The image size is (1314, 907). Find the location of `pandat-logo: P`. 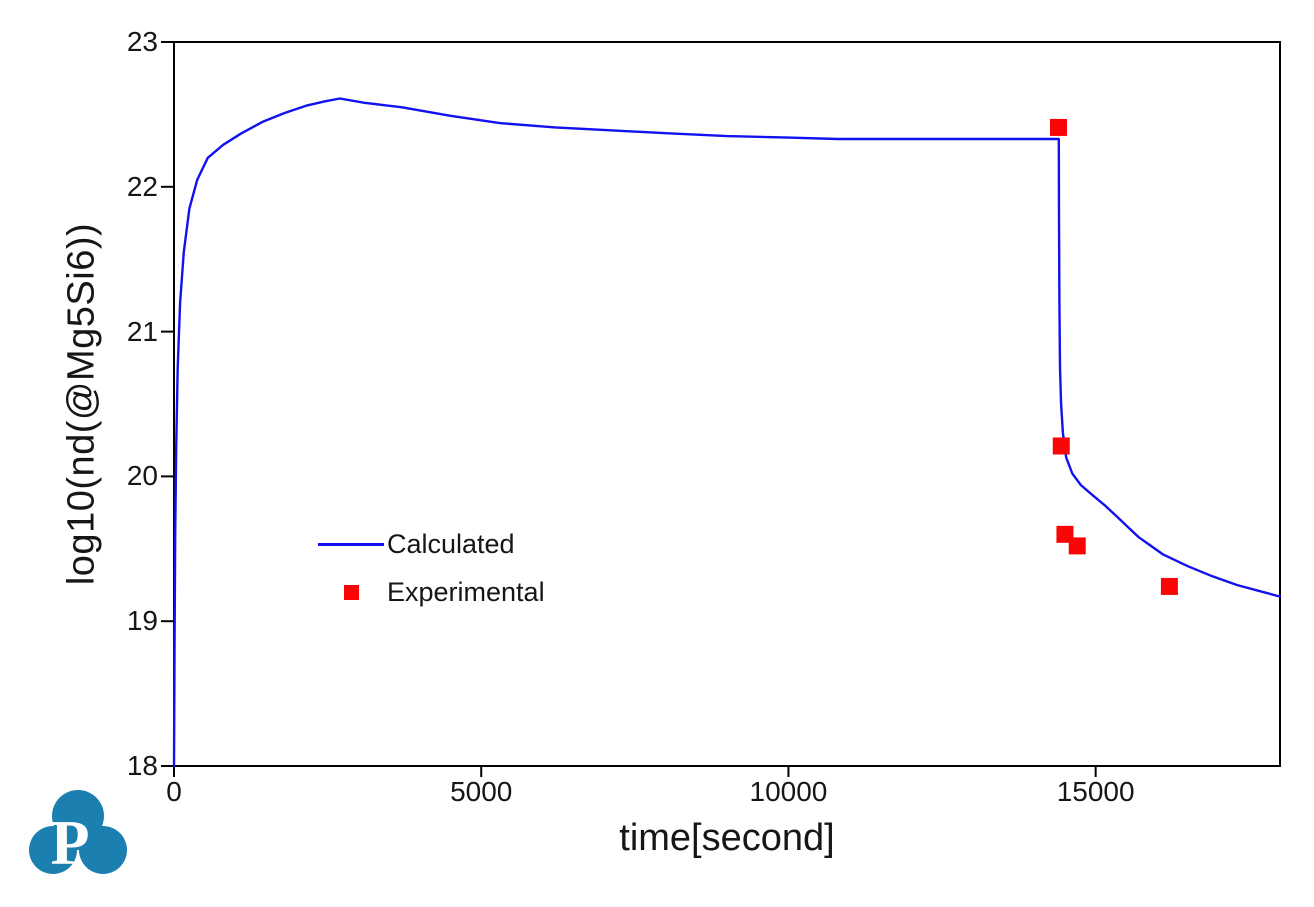

pandat-logo: P is located at coordinates (78, 834).